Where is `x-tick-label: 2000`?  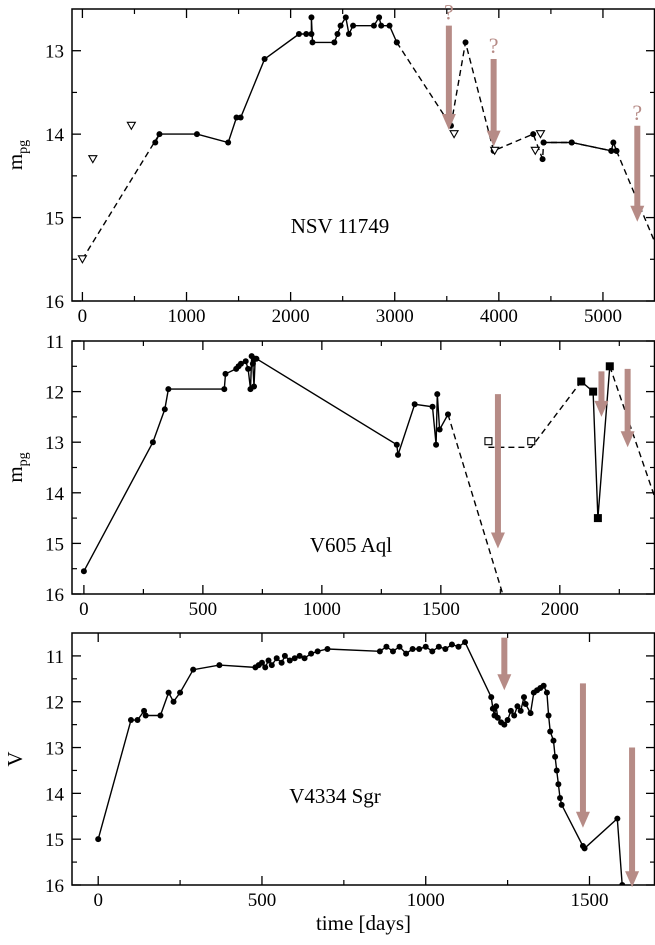
x-tick-label: 2000 is located at coordinates (560, 609).